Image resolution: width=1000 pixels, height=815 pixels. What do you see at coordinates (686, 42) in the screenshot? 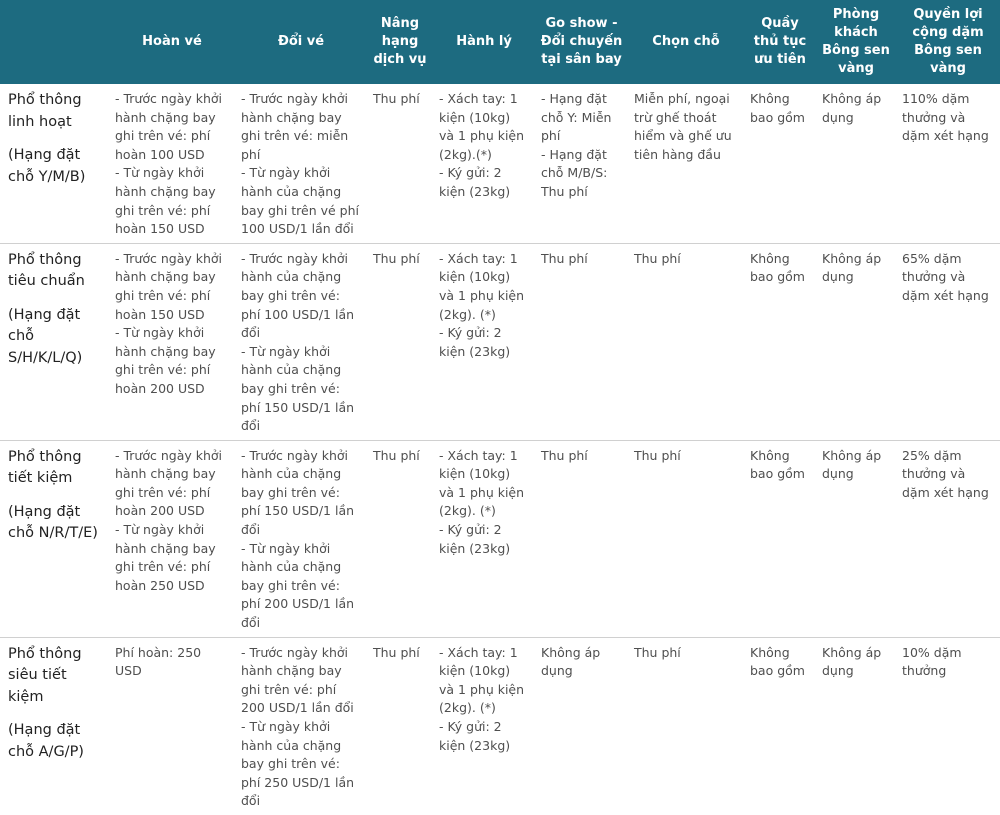
I see `header-seat-selection: Chọn chỗ` at bounding box center [686, 42].